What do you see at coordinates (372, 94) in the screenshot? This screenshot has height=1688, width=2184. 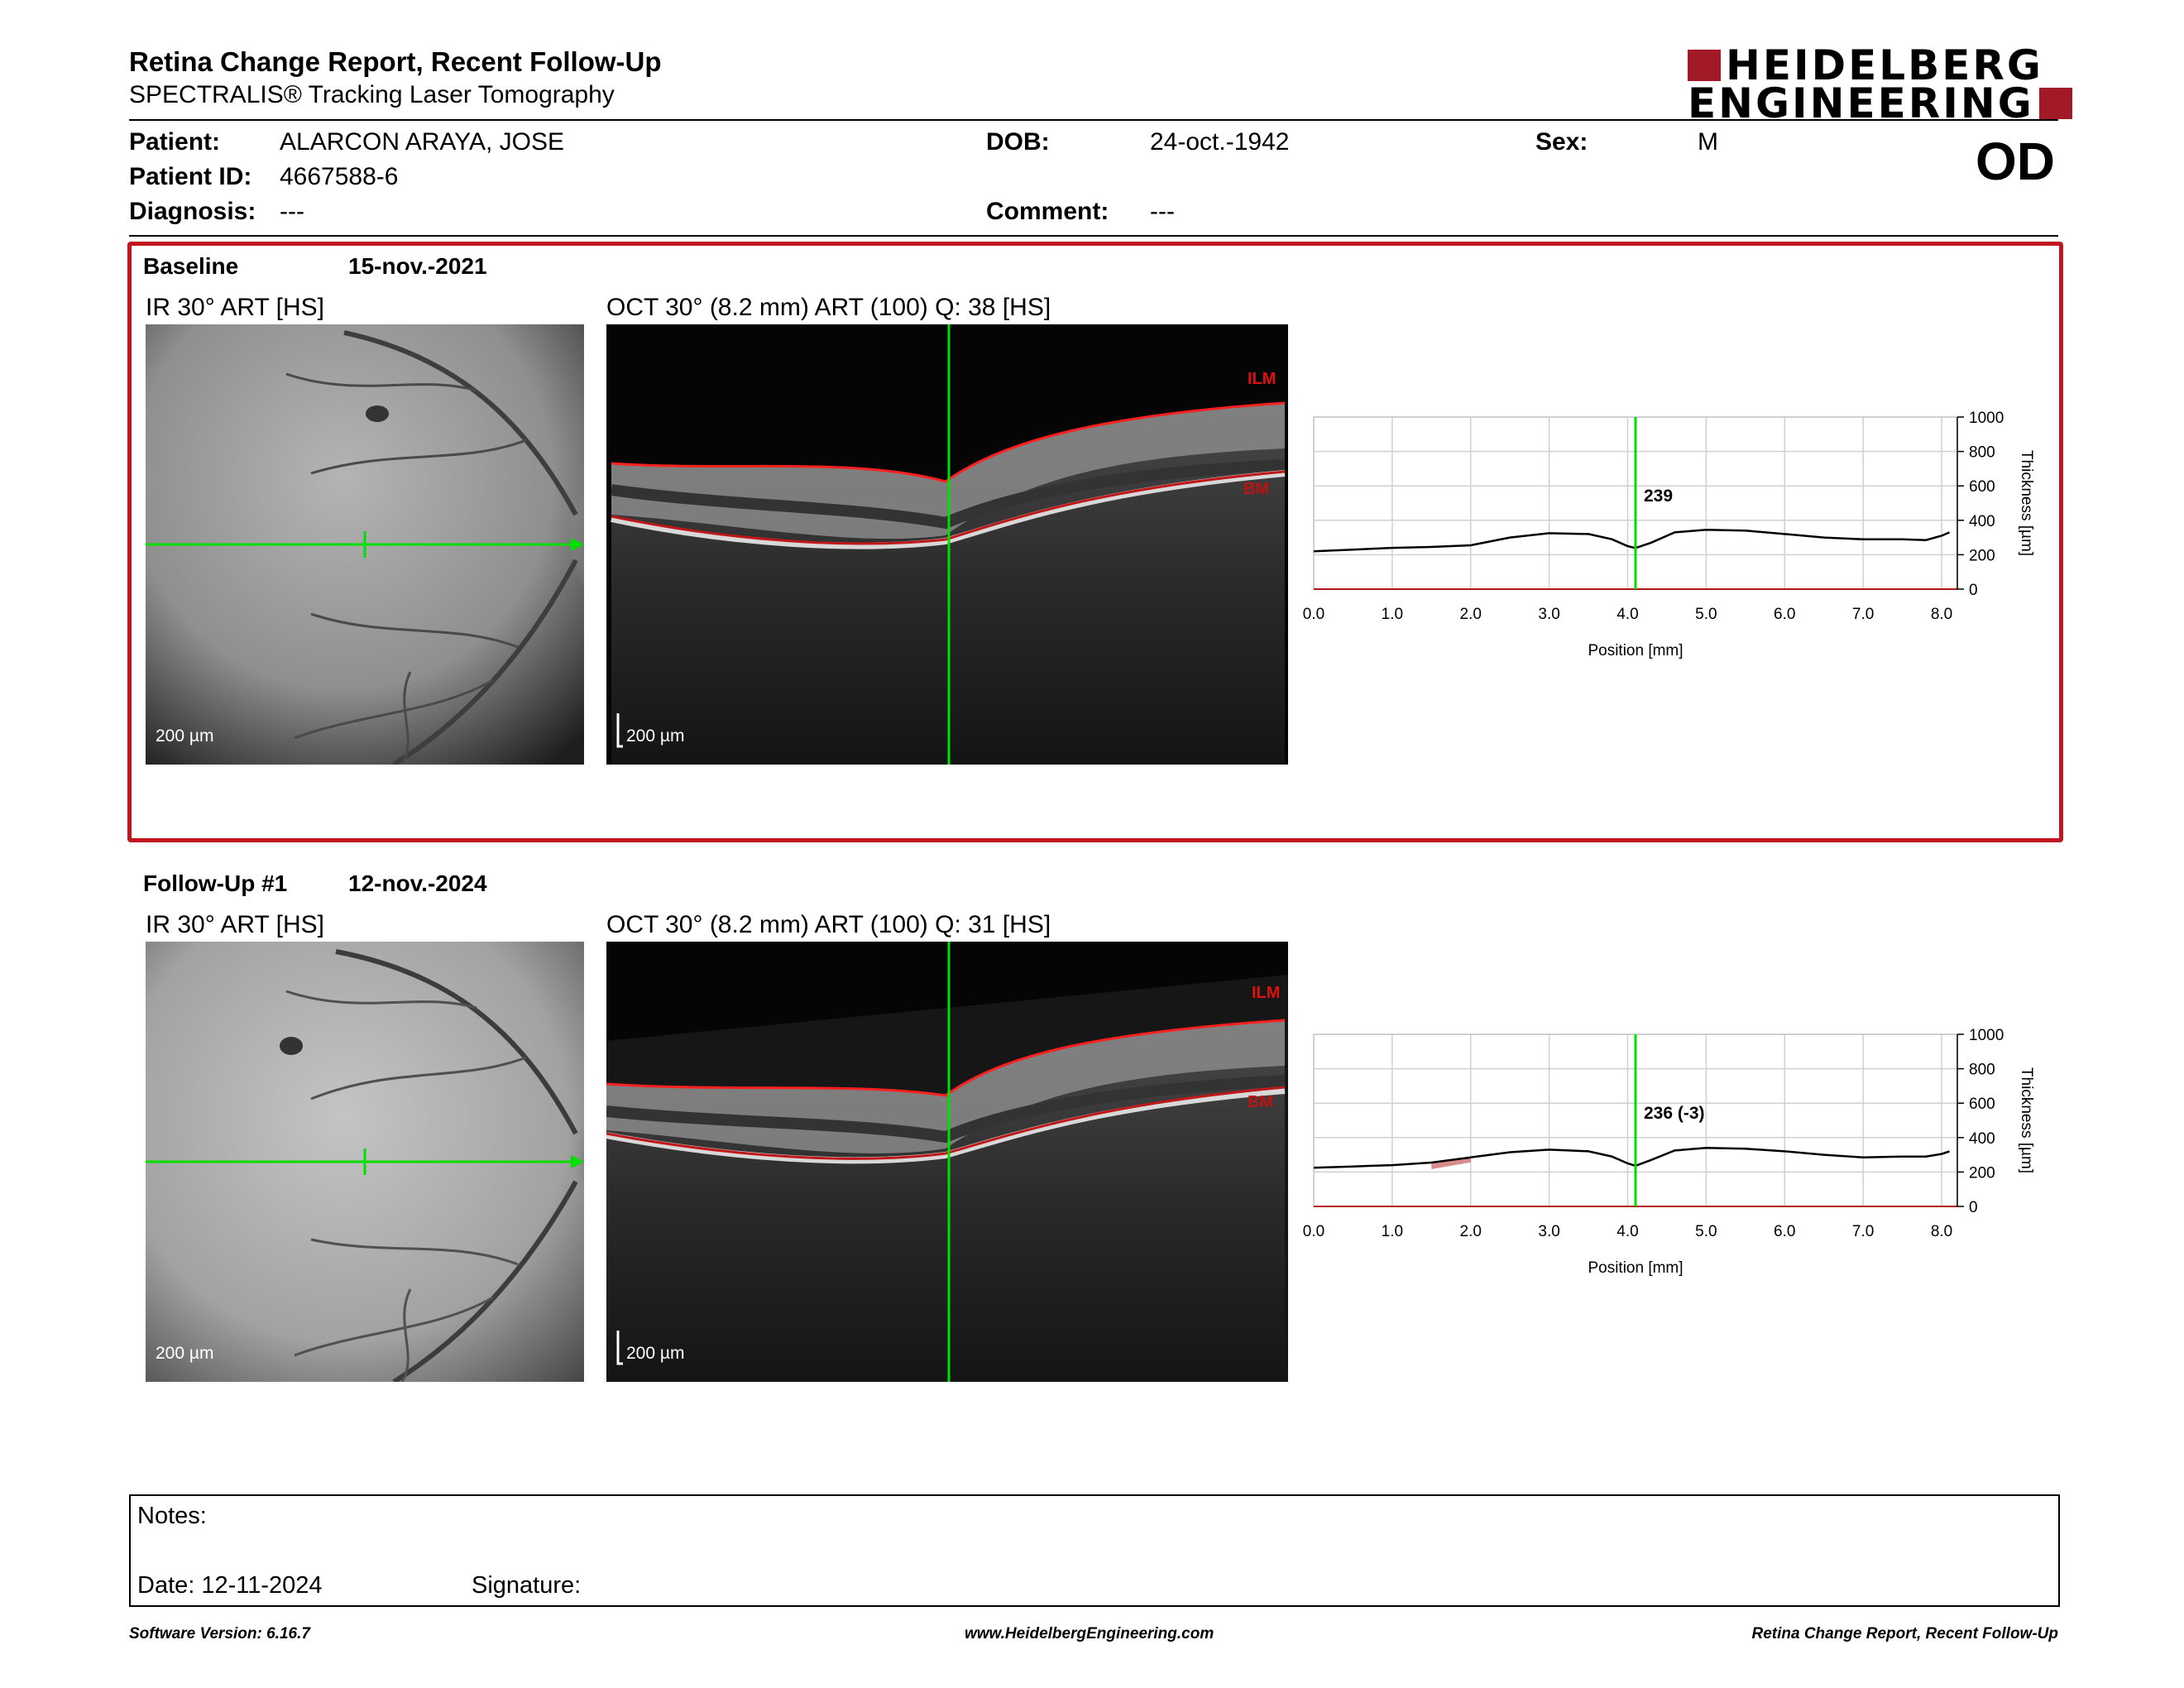 I see `report-subtitle: SPECTRALIS® Tracking Laser Tomography` at bounding box center [372, 94].